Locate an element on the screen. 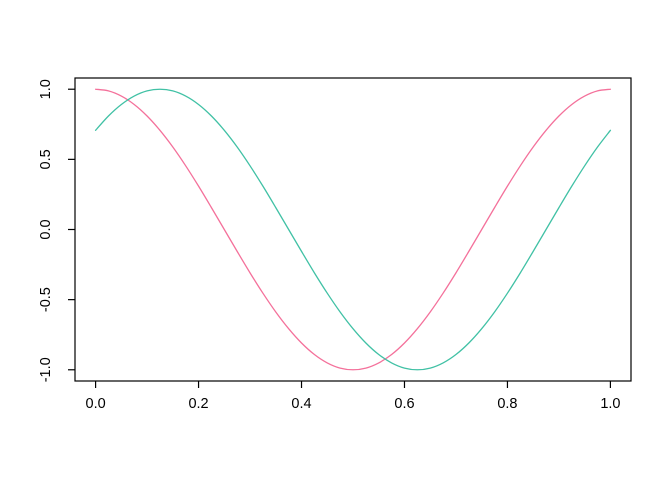 This screenshot has width=672, height=480. x-tick-label: 0.8 is located at coordinates (507, 404).